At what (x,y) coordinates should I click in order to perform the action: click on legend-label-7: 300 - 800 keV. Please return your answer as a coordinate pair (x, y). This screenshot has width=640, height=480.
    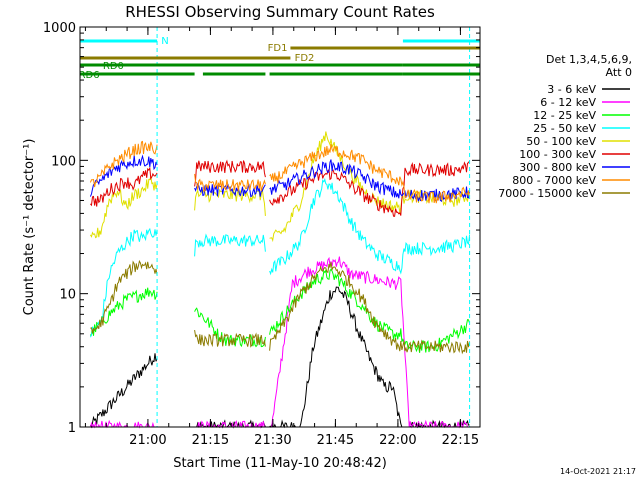
    Looking at the image, I should click on (557, 167).